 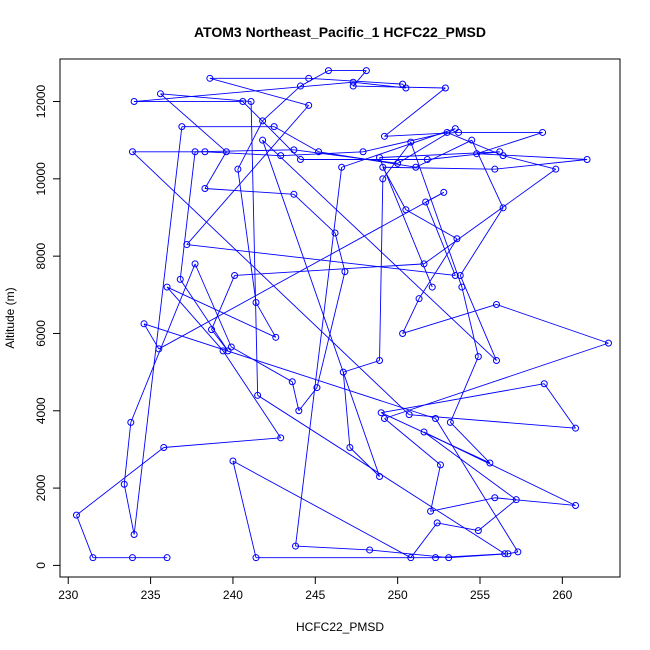 What do you see at coordinates (41, 565) in the screenshot?
I see `y-tick-label: 0` at bounding box center [41, 565].